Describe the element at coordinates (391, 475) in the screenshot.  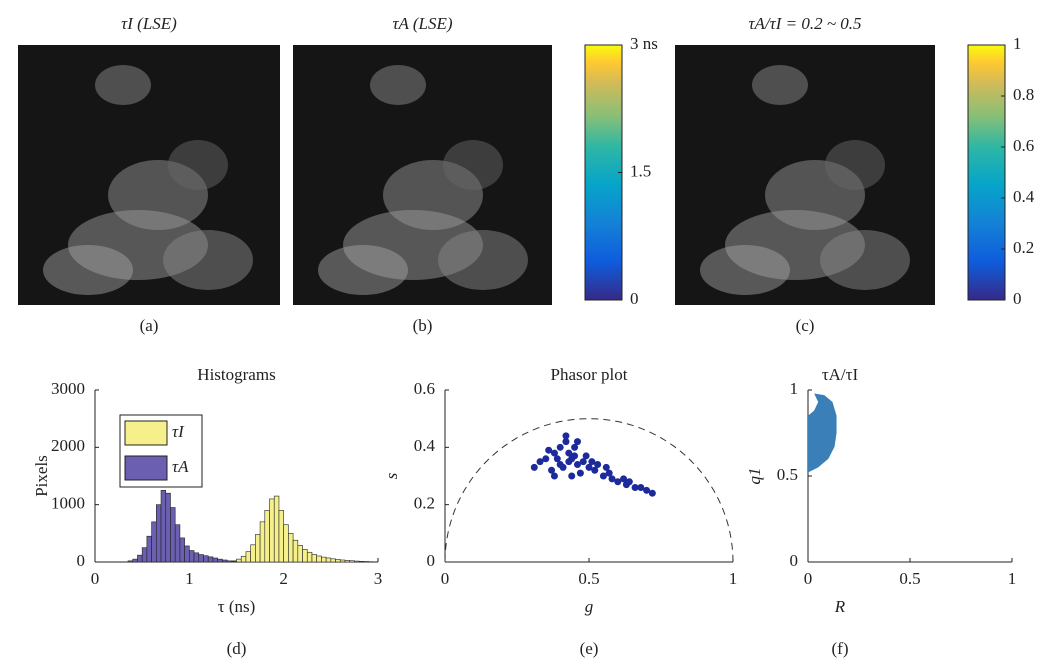
I see `y-axis-label: s` at that location.